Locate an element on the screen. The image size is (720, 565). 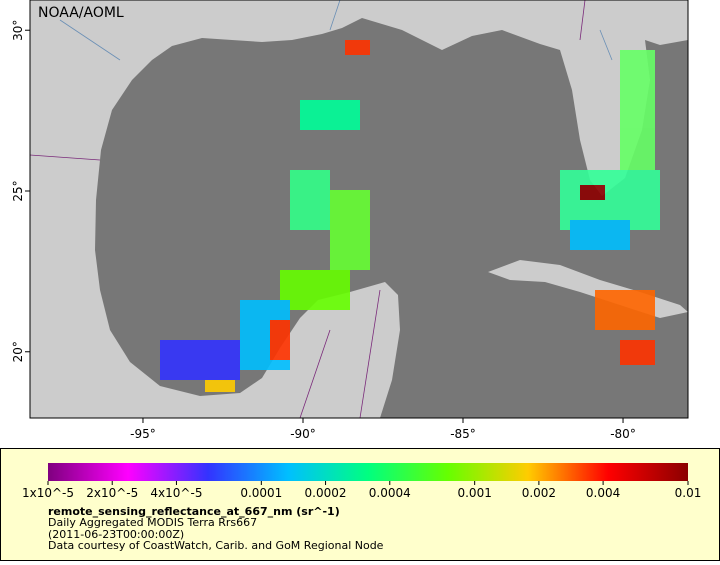
caption-product: Daily Aggregated MODIS Terra Rrs667 is located at coordinates (152, 522).